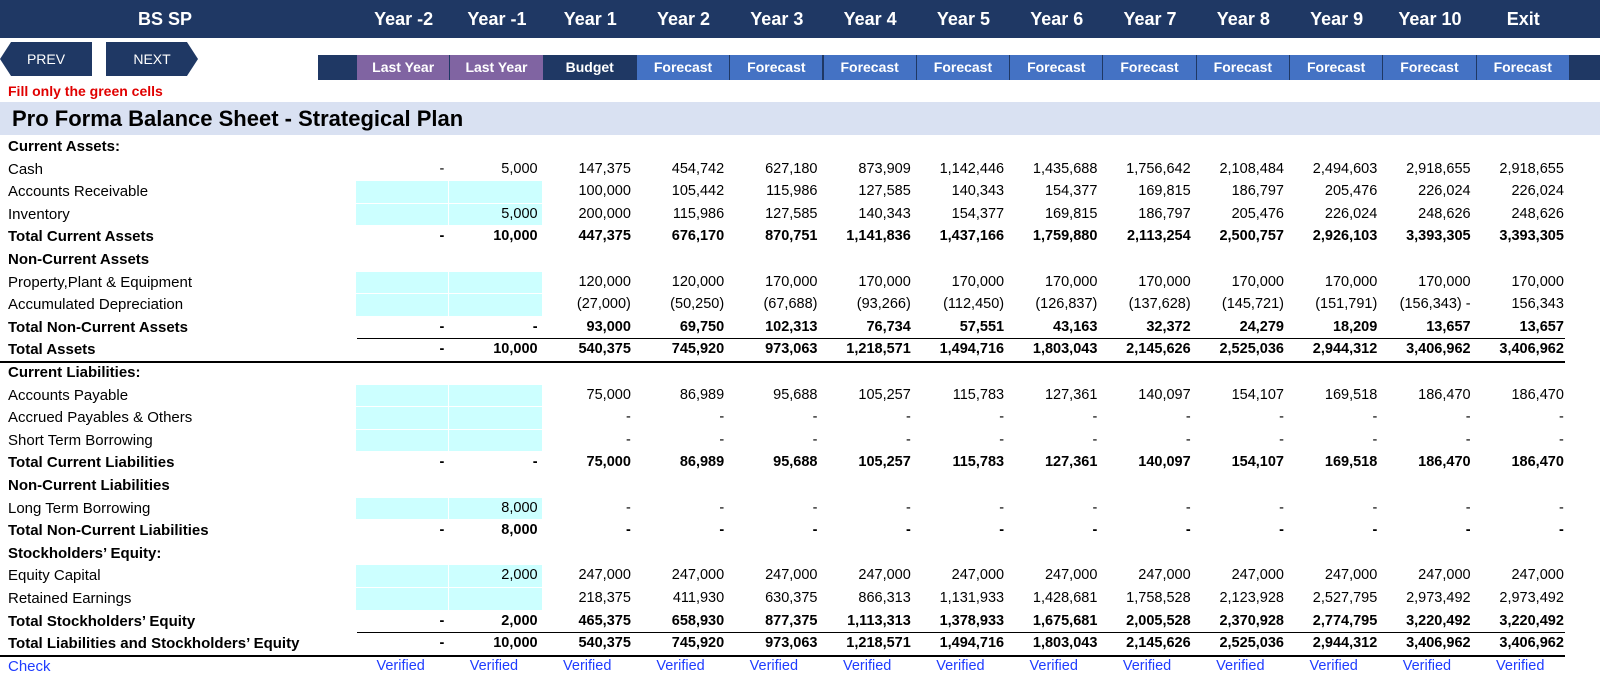  I want to click on value-cell: (151,791), so click(1346, 304).